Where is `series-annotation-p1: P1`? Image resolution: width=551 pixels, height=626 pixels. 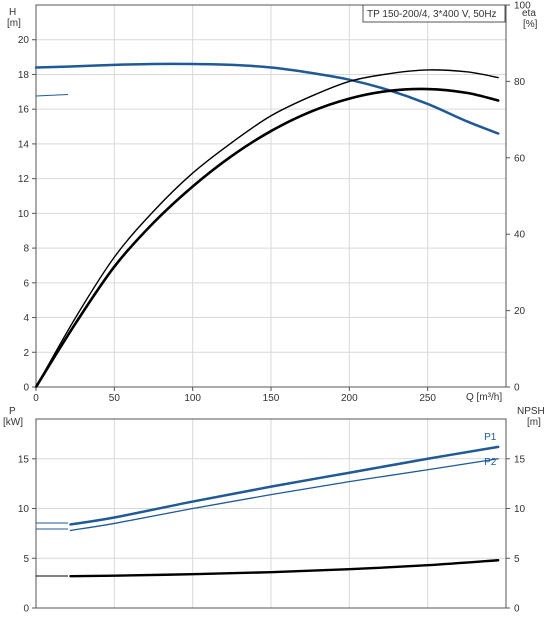 series-annotation-p1: P1 is located at coordinates (490, 437).